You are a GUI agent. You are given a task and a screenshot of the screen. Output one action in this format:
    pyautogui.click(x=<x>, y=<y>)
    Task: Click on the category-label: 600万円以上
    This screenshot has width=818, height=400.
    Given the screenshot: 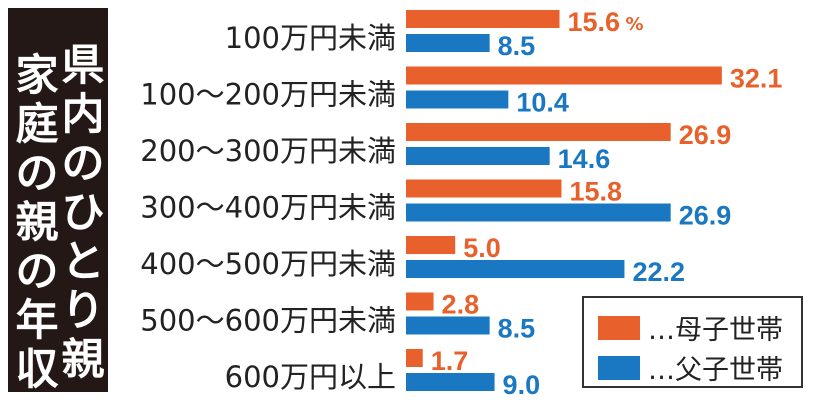 What is the action you would take?
    pyautogui.click(x=310, y=377)
    